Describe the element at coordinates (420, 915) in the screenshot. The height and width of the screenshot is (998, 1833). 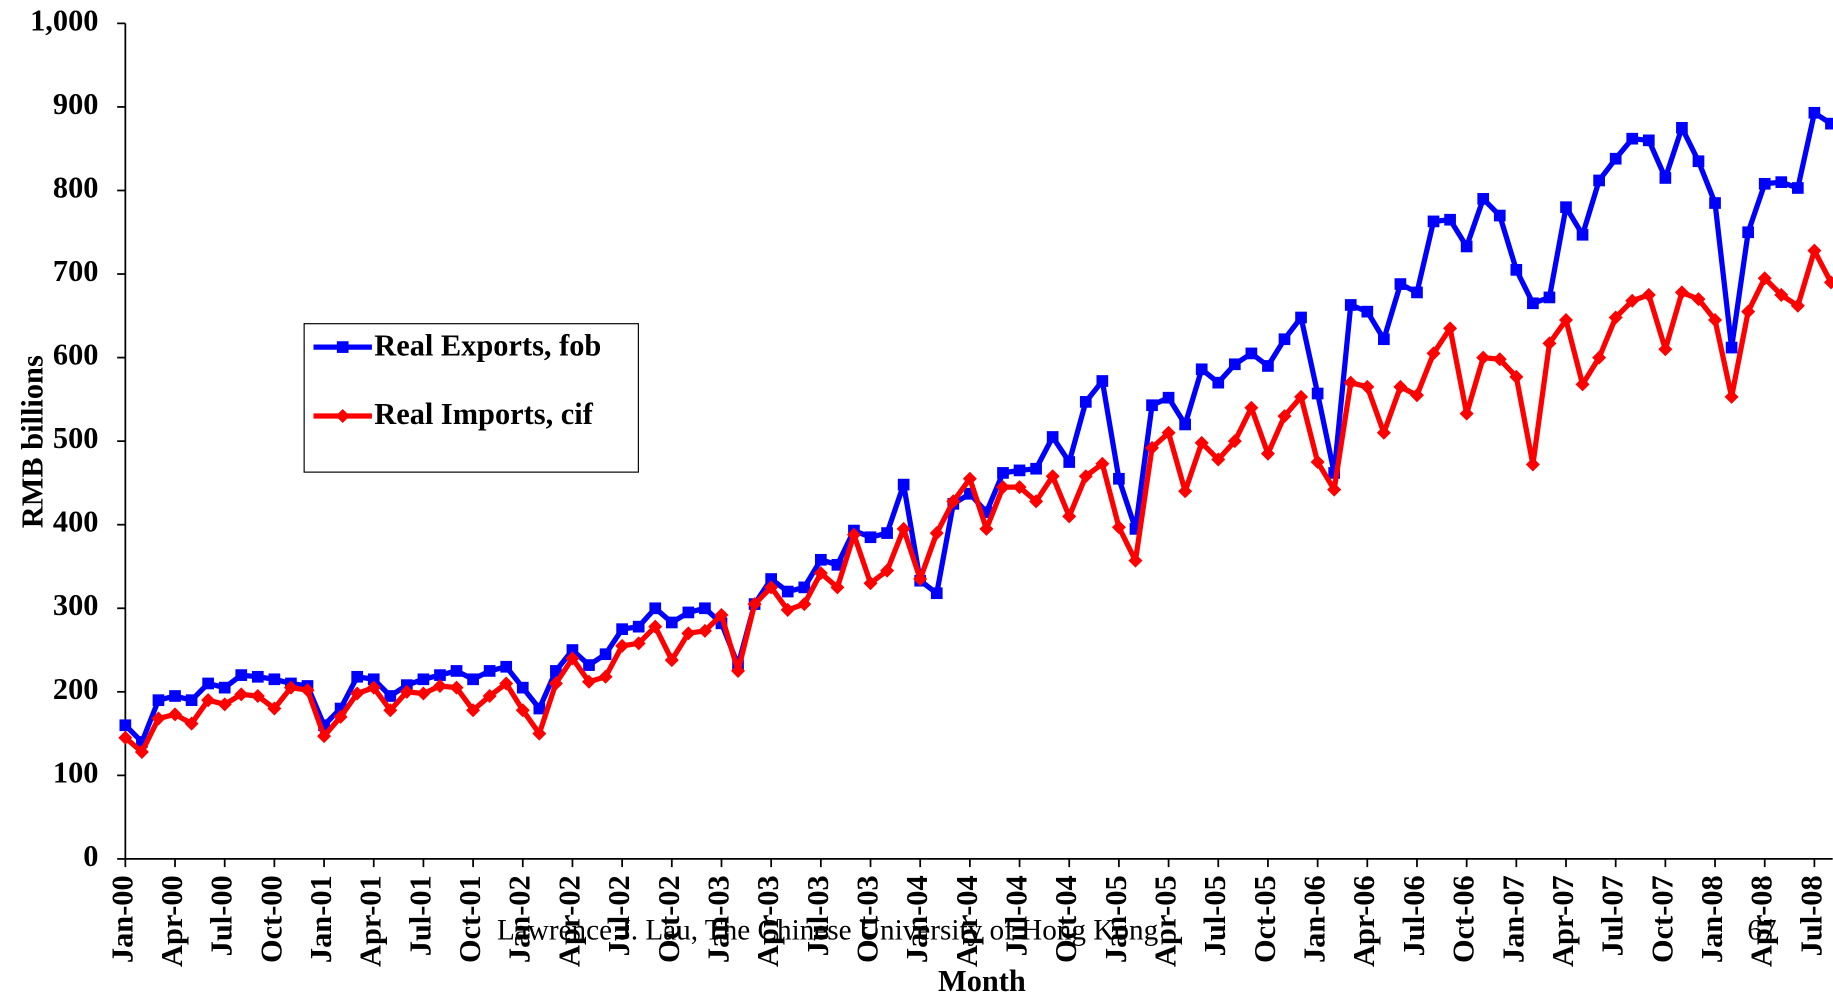
I see `x-tick-label: Jul-01` at that location.